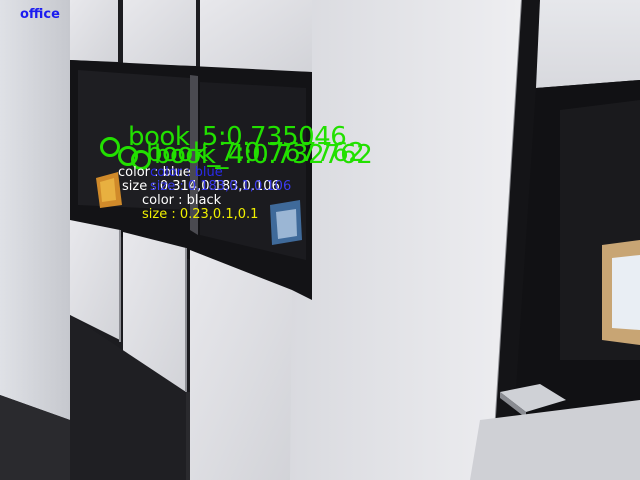 The height and width of the screenshot is (480, 640). What do you see at coordinates (154, 172) in the screenshot?
I see `detection-color-attr-book-5: color : blue` at bounding box center [154, 172].